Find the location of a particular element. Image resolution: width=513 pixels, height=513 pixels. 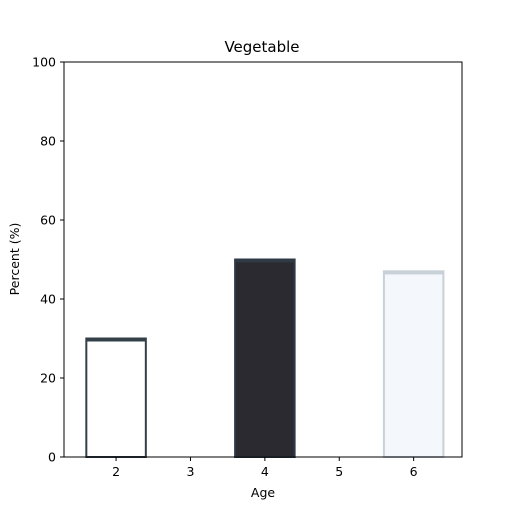

y-axis-label: Percent (%) is located at coordinates (14, 259).